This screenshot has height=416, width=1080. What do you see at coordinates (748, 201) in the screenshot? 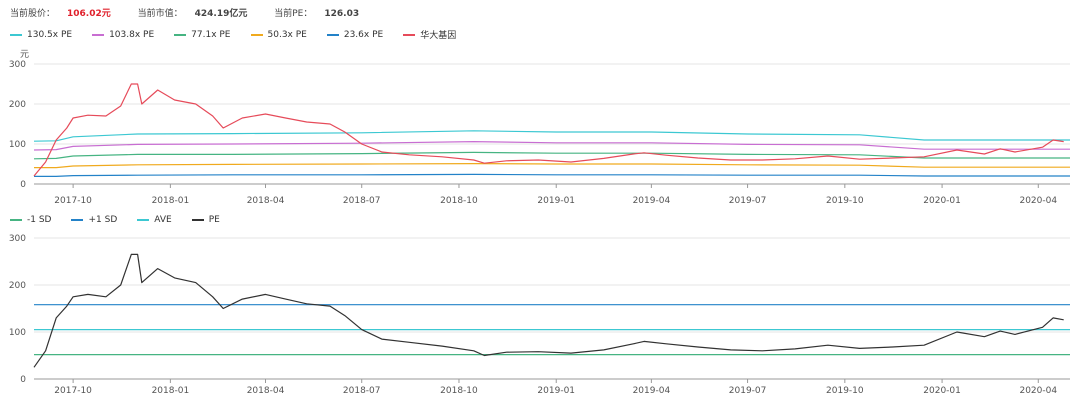
I see `x-tick-label: 2019-07` at bounding box center [748, 201].